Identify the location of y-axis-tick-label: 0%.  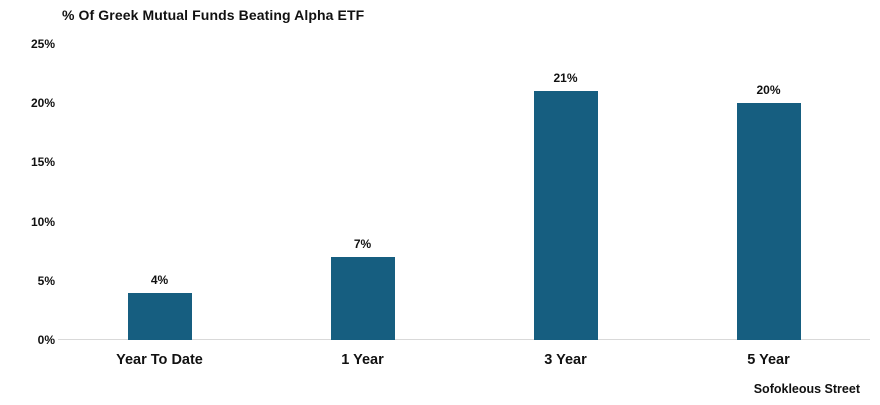
(46, 340).